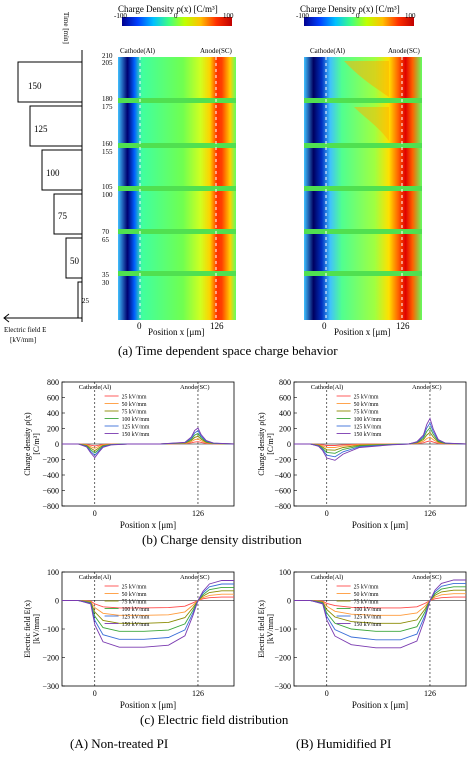 This screenshot has width=474, height=758. Describe the element at coordinates (228, 16) in the screenshot. I see `colorbar-tick-max: 100` at that location.